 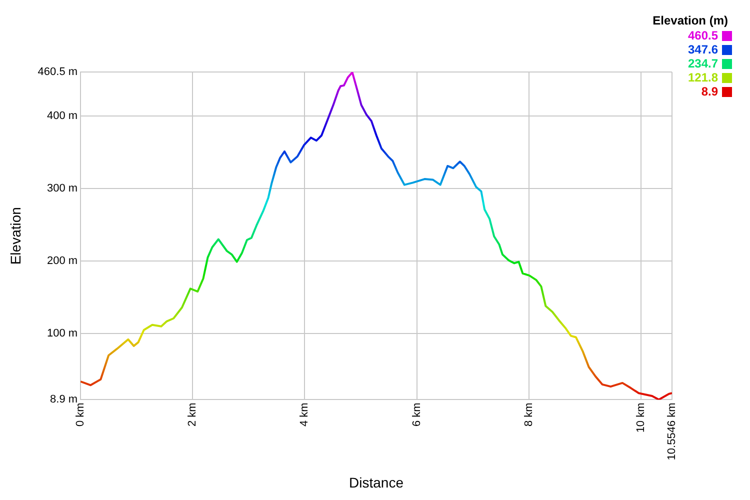 What do you see at coordinates (709, 91) in the screenshot?
I see `color-bar-label: 8.9` at bounding box center [709, 91].